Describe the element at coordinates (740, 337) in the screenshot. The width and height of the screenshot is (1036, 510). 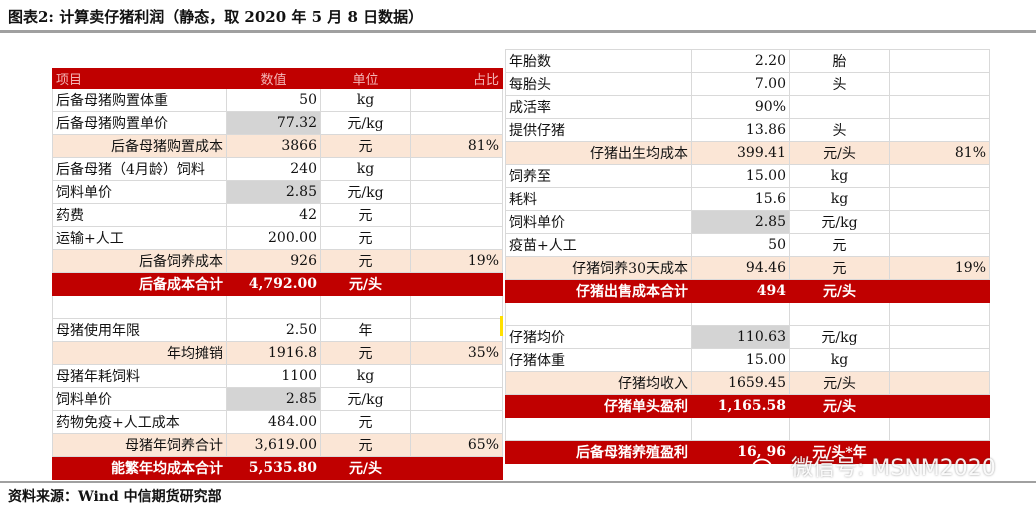
I see `value-cell: 110.63` at that location.